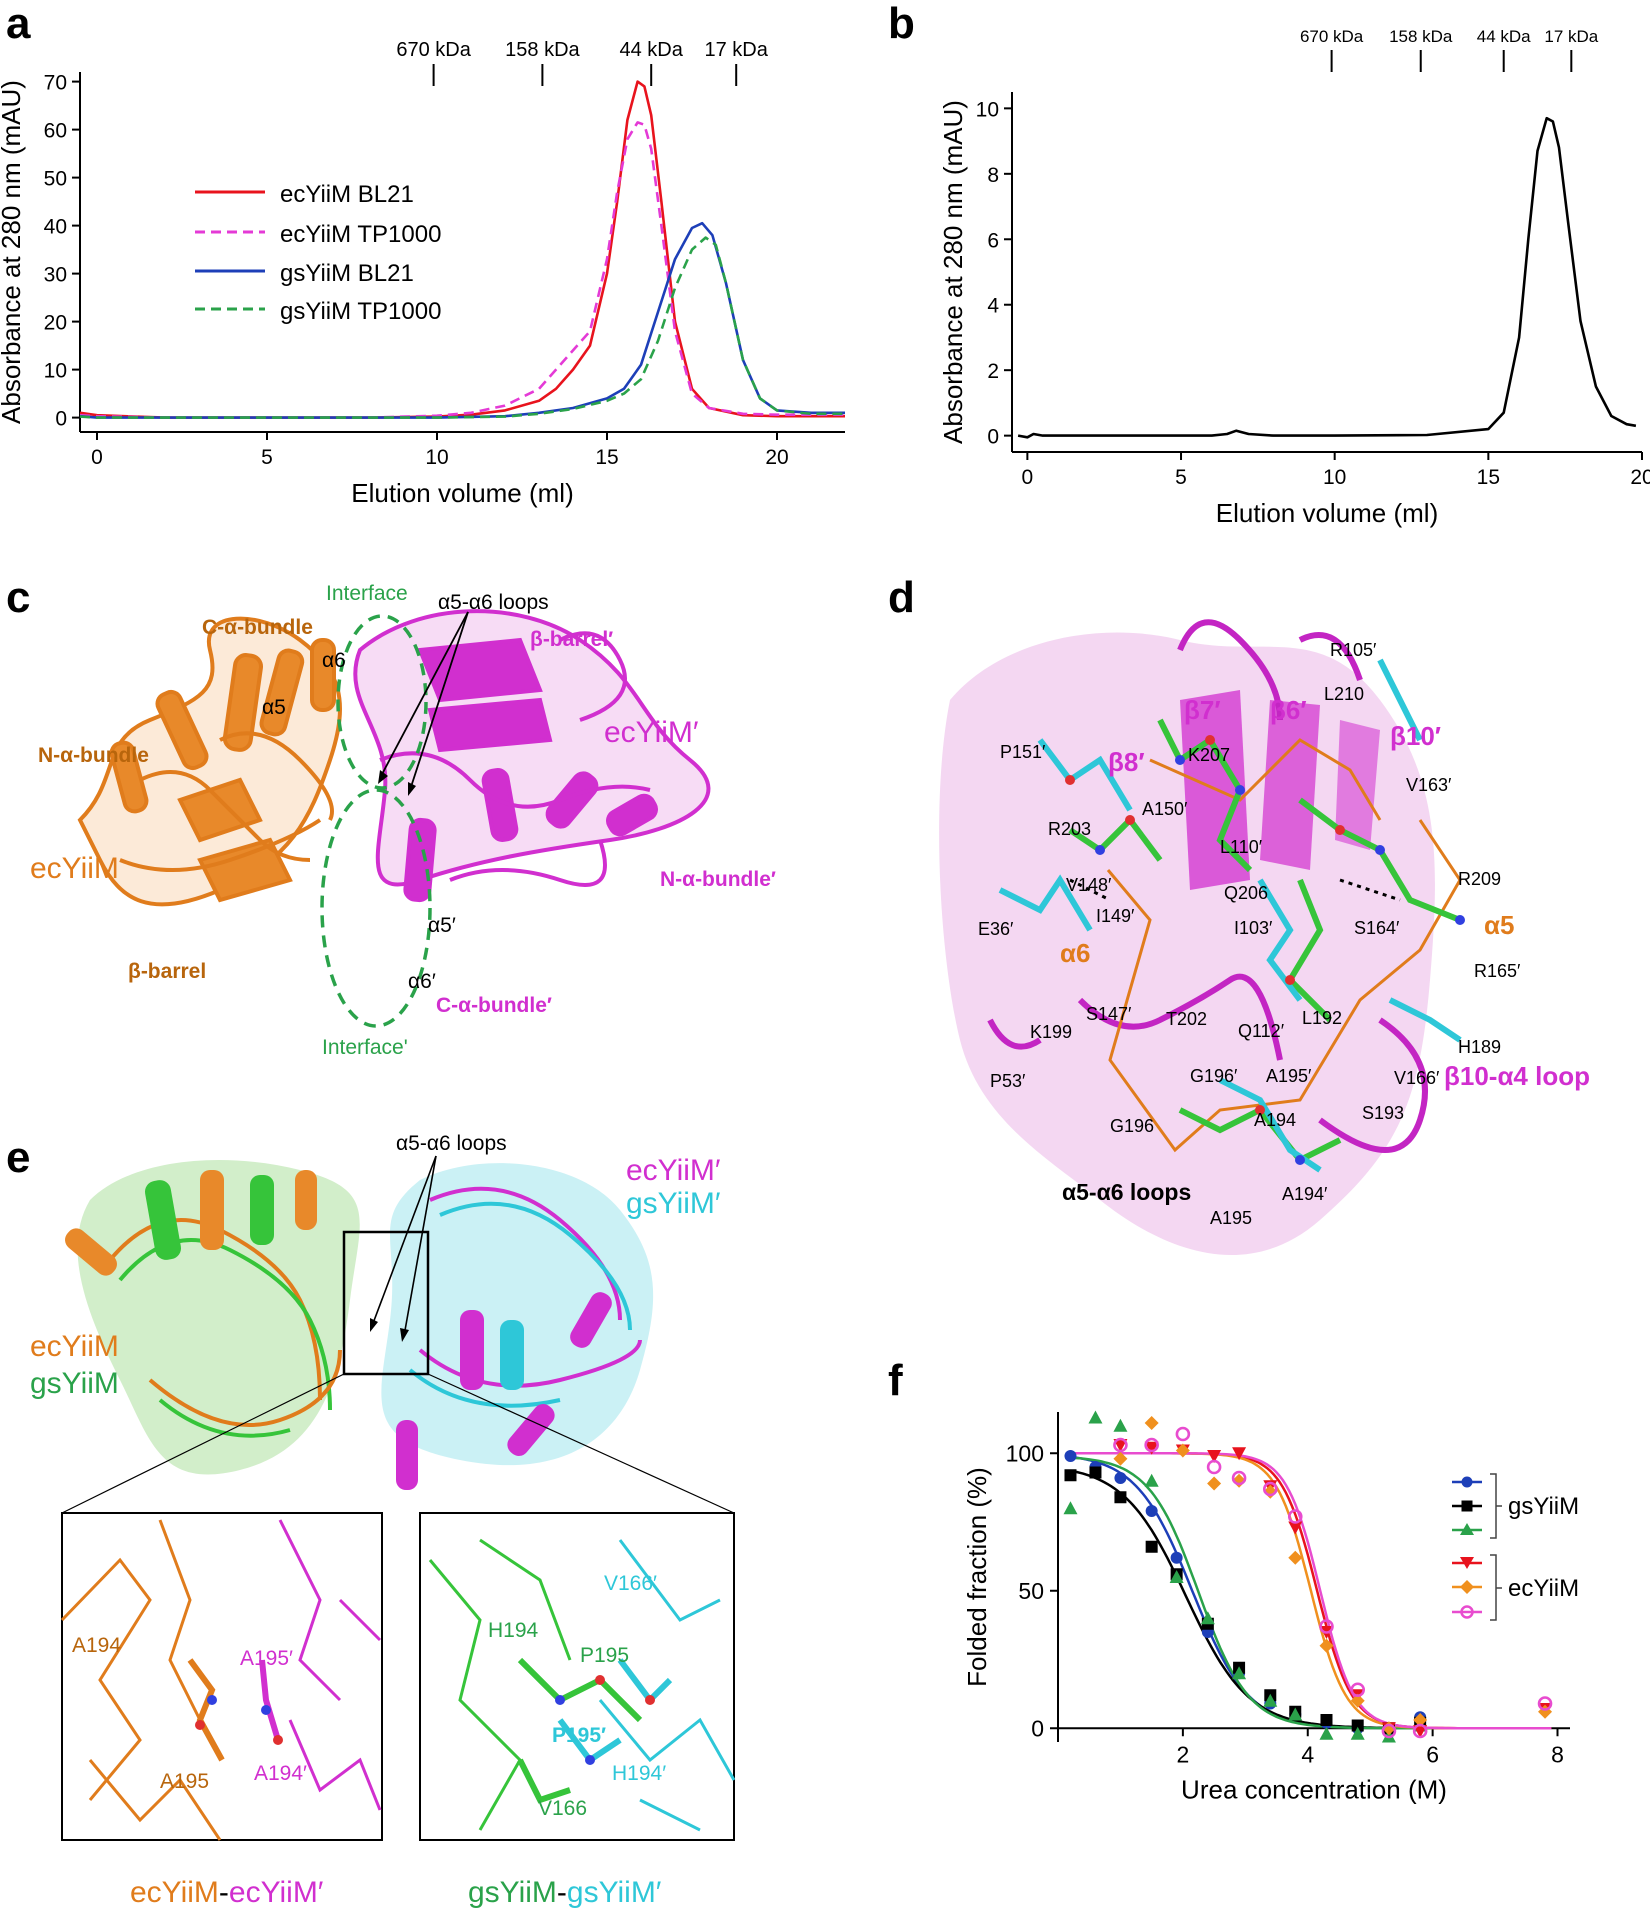 Image resolution: width=1650 pixels, height=1923 pixels. I want to click on label-a195p: A195′, so click(1289, 1076).